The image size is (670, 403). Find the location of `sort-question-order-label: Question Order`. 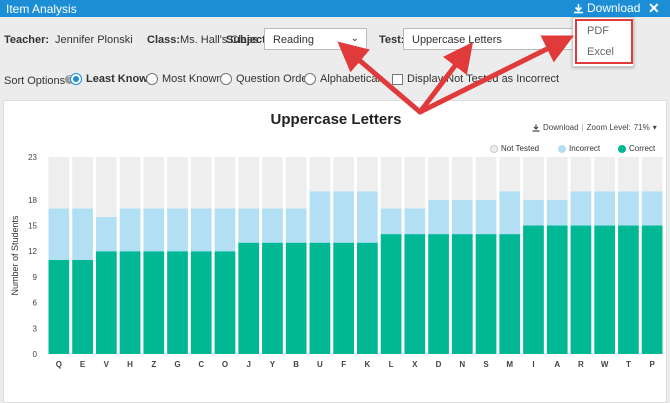

sort-question-order-label: Question Order is located at coordinates (274, 79).